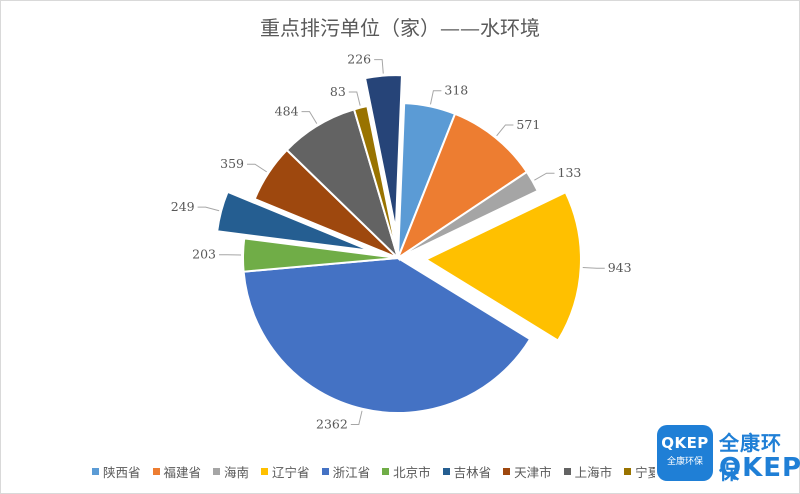  I want to click on logo-badge: QKEP 全康环保, so click(685, 453).